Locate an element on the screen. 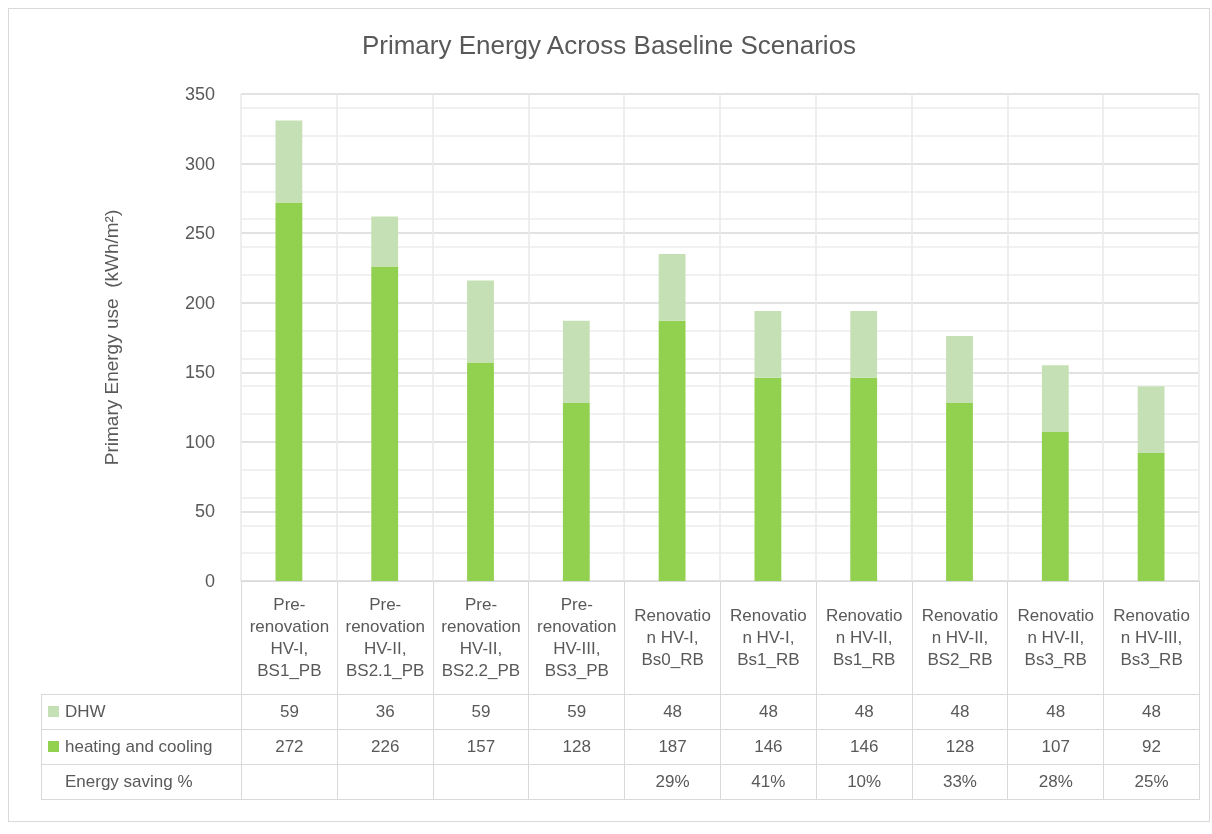 Image resolution: width=1212 pixels, height=834 pixels. data-label: 226 is located at coordinates (385, 747).